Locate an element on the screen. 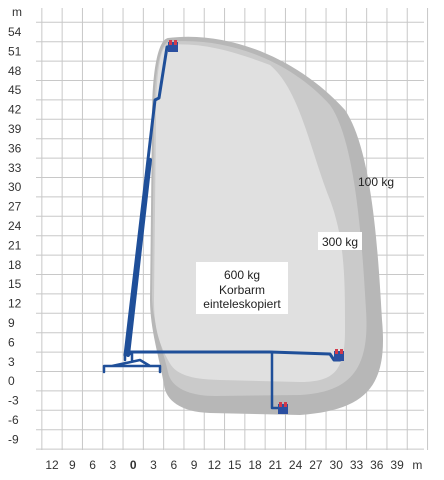 This screenshot has height=480, width=444. x-tick-label: 30 is located at coordinates (337, 465).